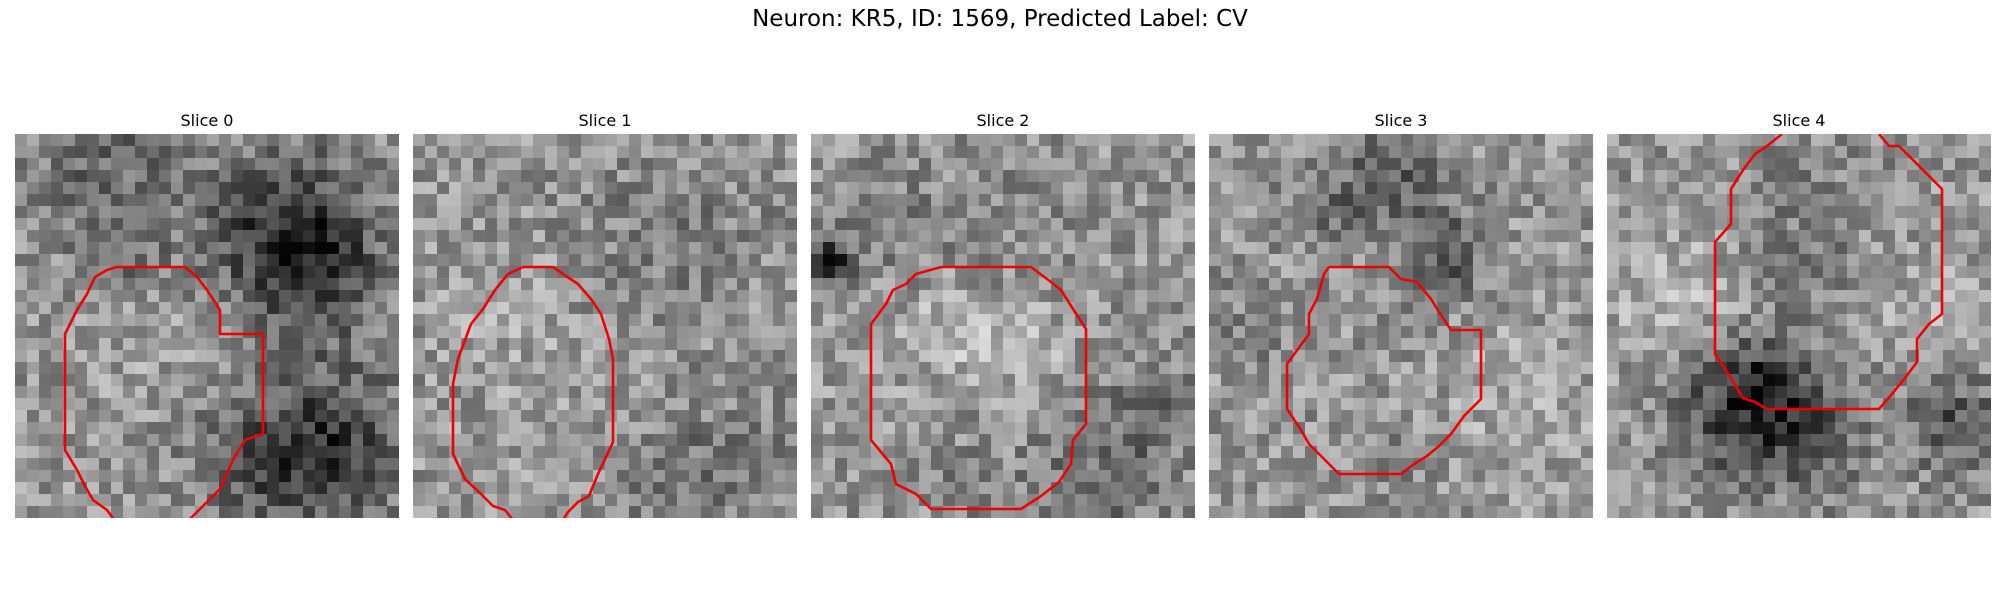 This screenshot has width=2000, height=600. What do you see at coordinates (1799, 120) in the screenshot?
I see `slice-title: Slice 4` at bounding box center [1799, 120].